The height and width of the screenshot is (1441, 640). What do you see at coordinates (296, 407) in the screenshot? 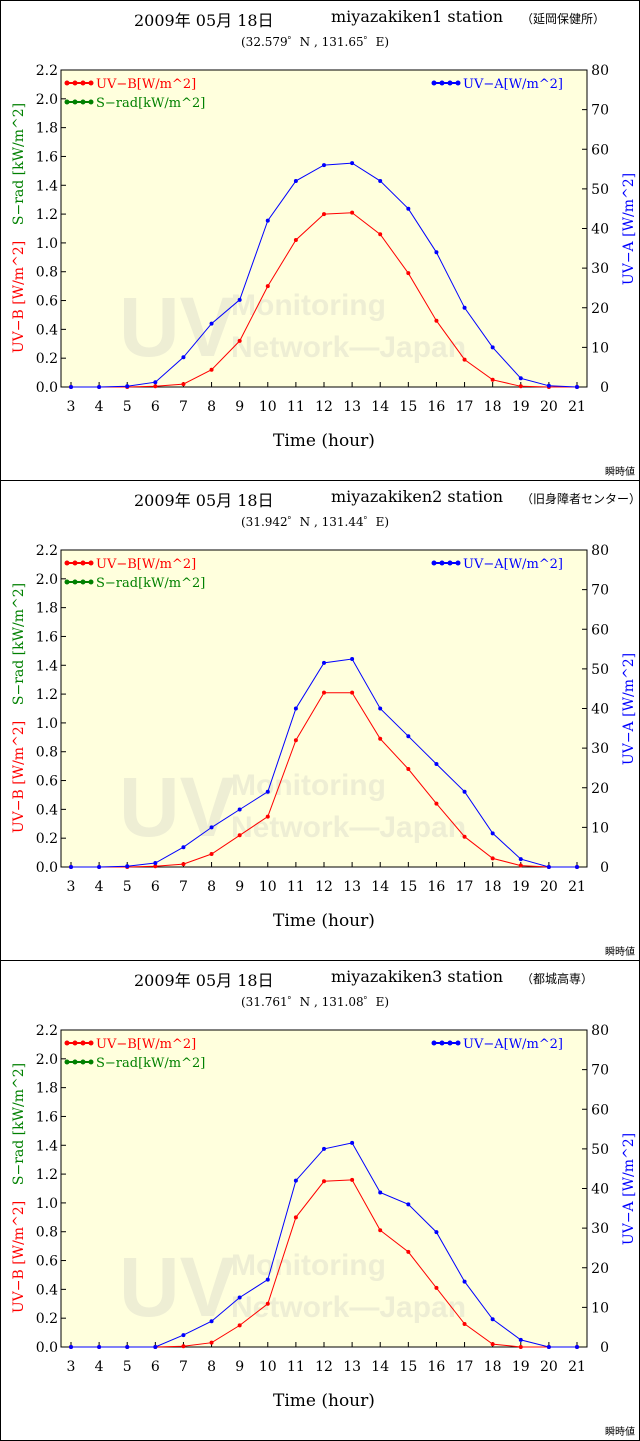
I see `x-tick-label: 11` at bounding box center [296, 407].